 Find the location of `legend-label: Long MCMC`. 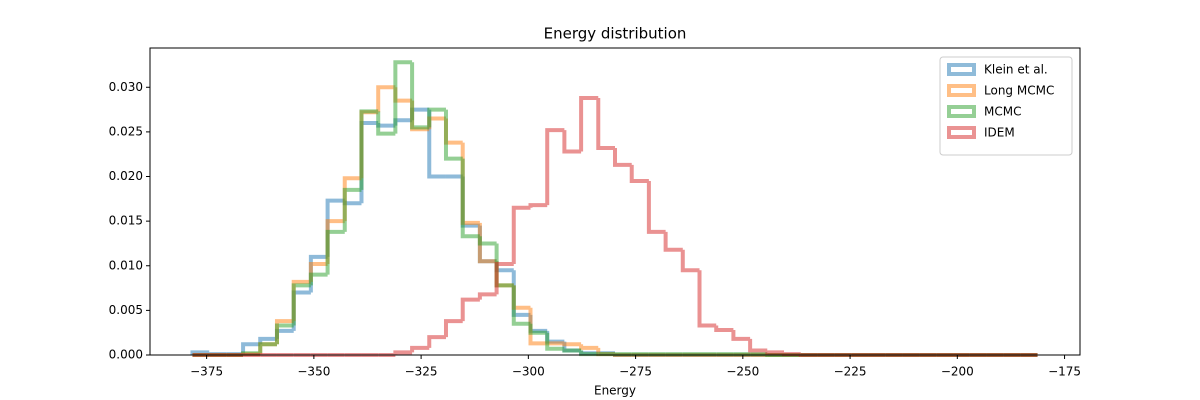

legend-label: Long MCMC is located at coordinates (1019, 91).